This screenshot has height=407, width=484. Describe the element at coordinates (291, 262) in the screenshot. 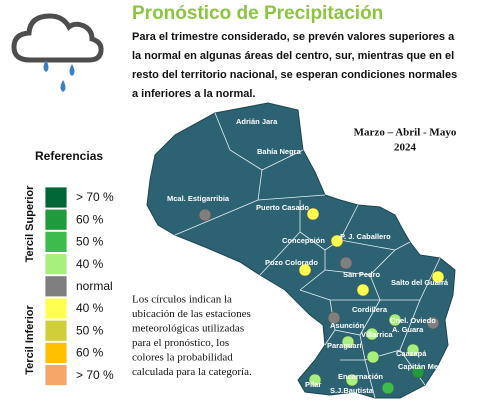

I see `place-label: Pozo Colorado` at that location.